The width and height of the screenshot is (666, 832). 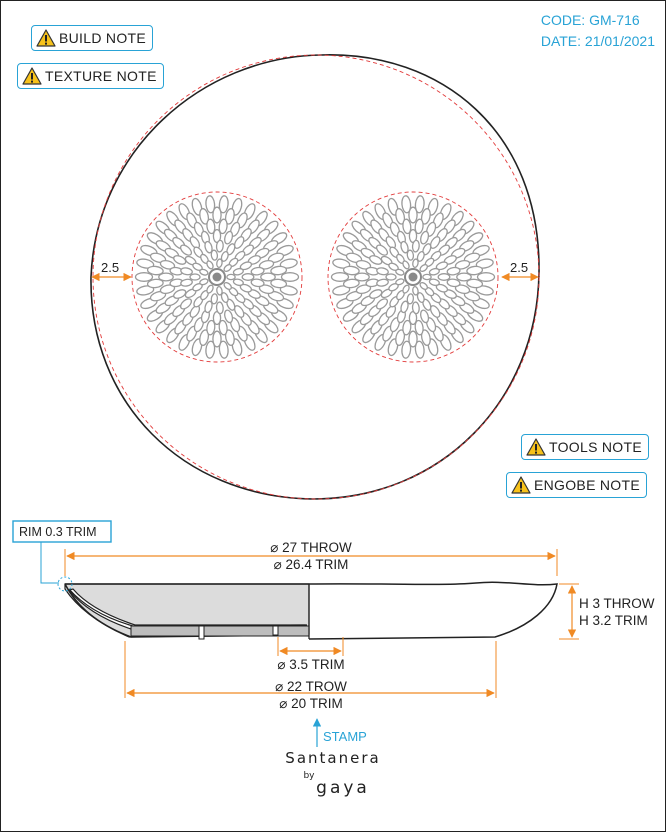 What do you see at coordinates (310, 703) in the screenshot?
I see `base-trim-label: ⌀ 20 TRIM` at bounding box center [310, 703].